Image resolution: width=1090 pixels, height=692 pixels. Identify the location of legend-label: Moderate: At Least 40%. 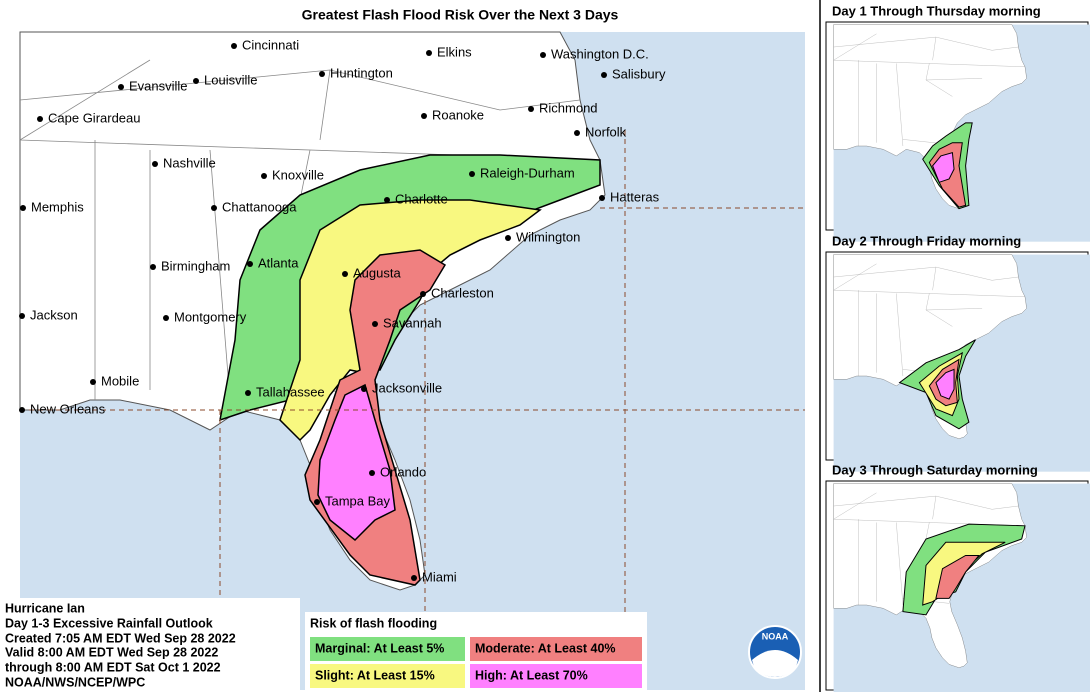
(545, 648).